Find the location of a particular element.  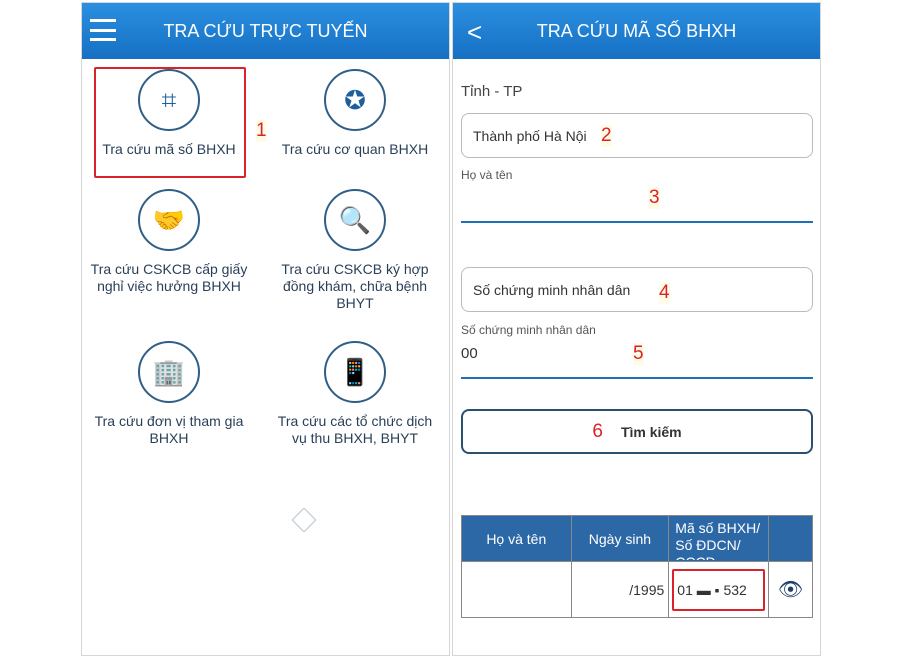

item-label: Tra cứu mã số BHXH is located at coordinates (169, 149).